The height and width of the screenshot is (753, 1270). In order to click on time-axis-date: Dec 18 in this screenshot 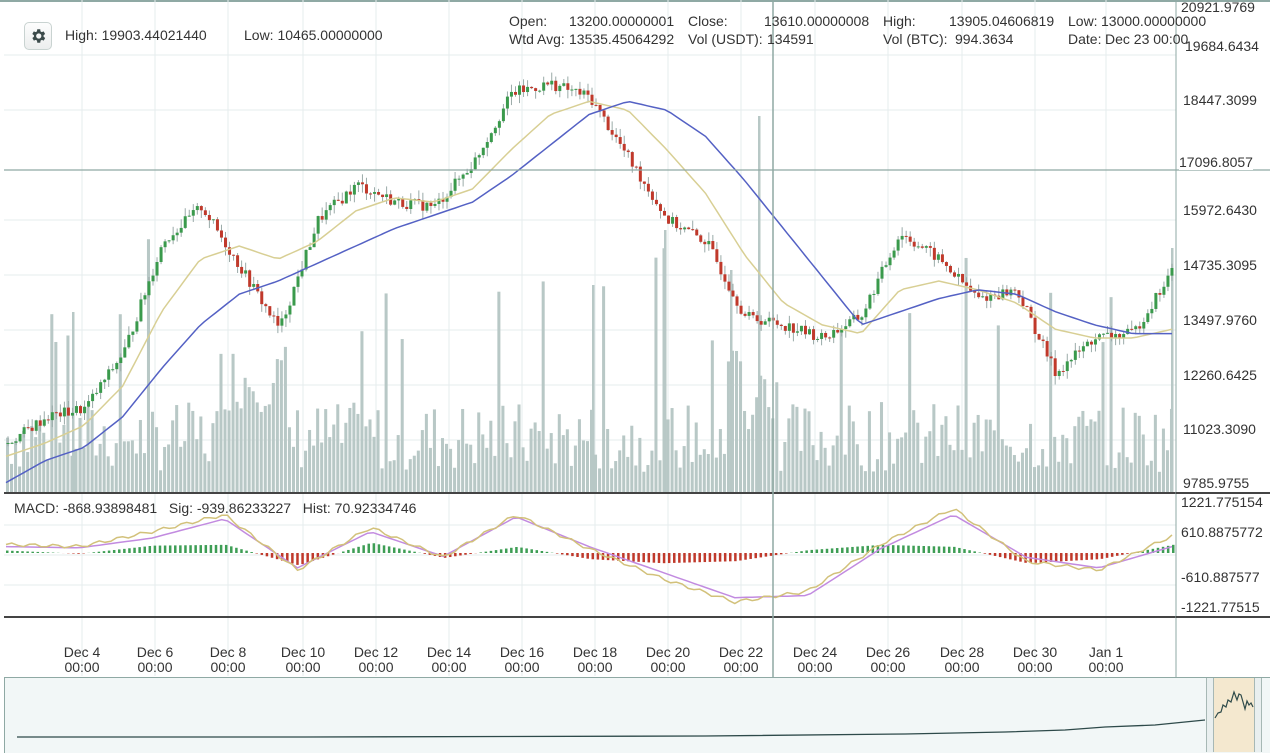, I will do `click(595, 652)`.